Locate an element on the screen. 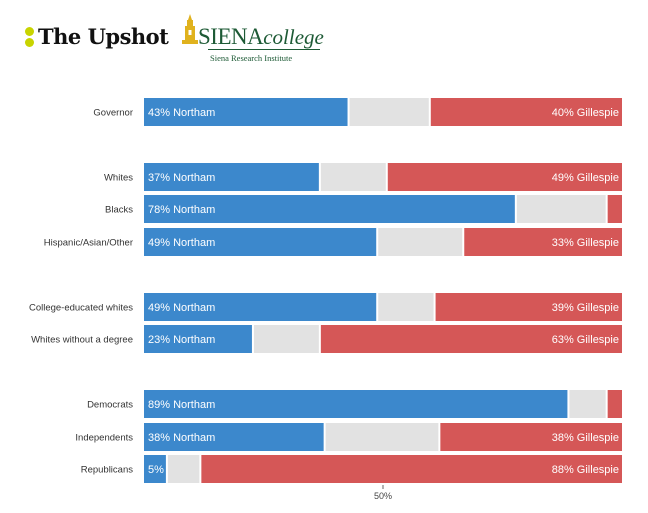 Image resolution: width=648 pixels, height=513 pixels. bar-undecided-hispanic-asian-other is located at coordinates (420, 242).